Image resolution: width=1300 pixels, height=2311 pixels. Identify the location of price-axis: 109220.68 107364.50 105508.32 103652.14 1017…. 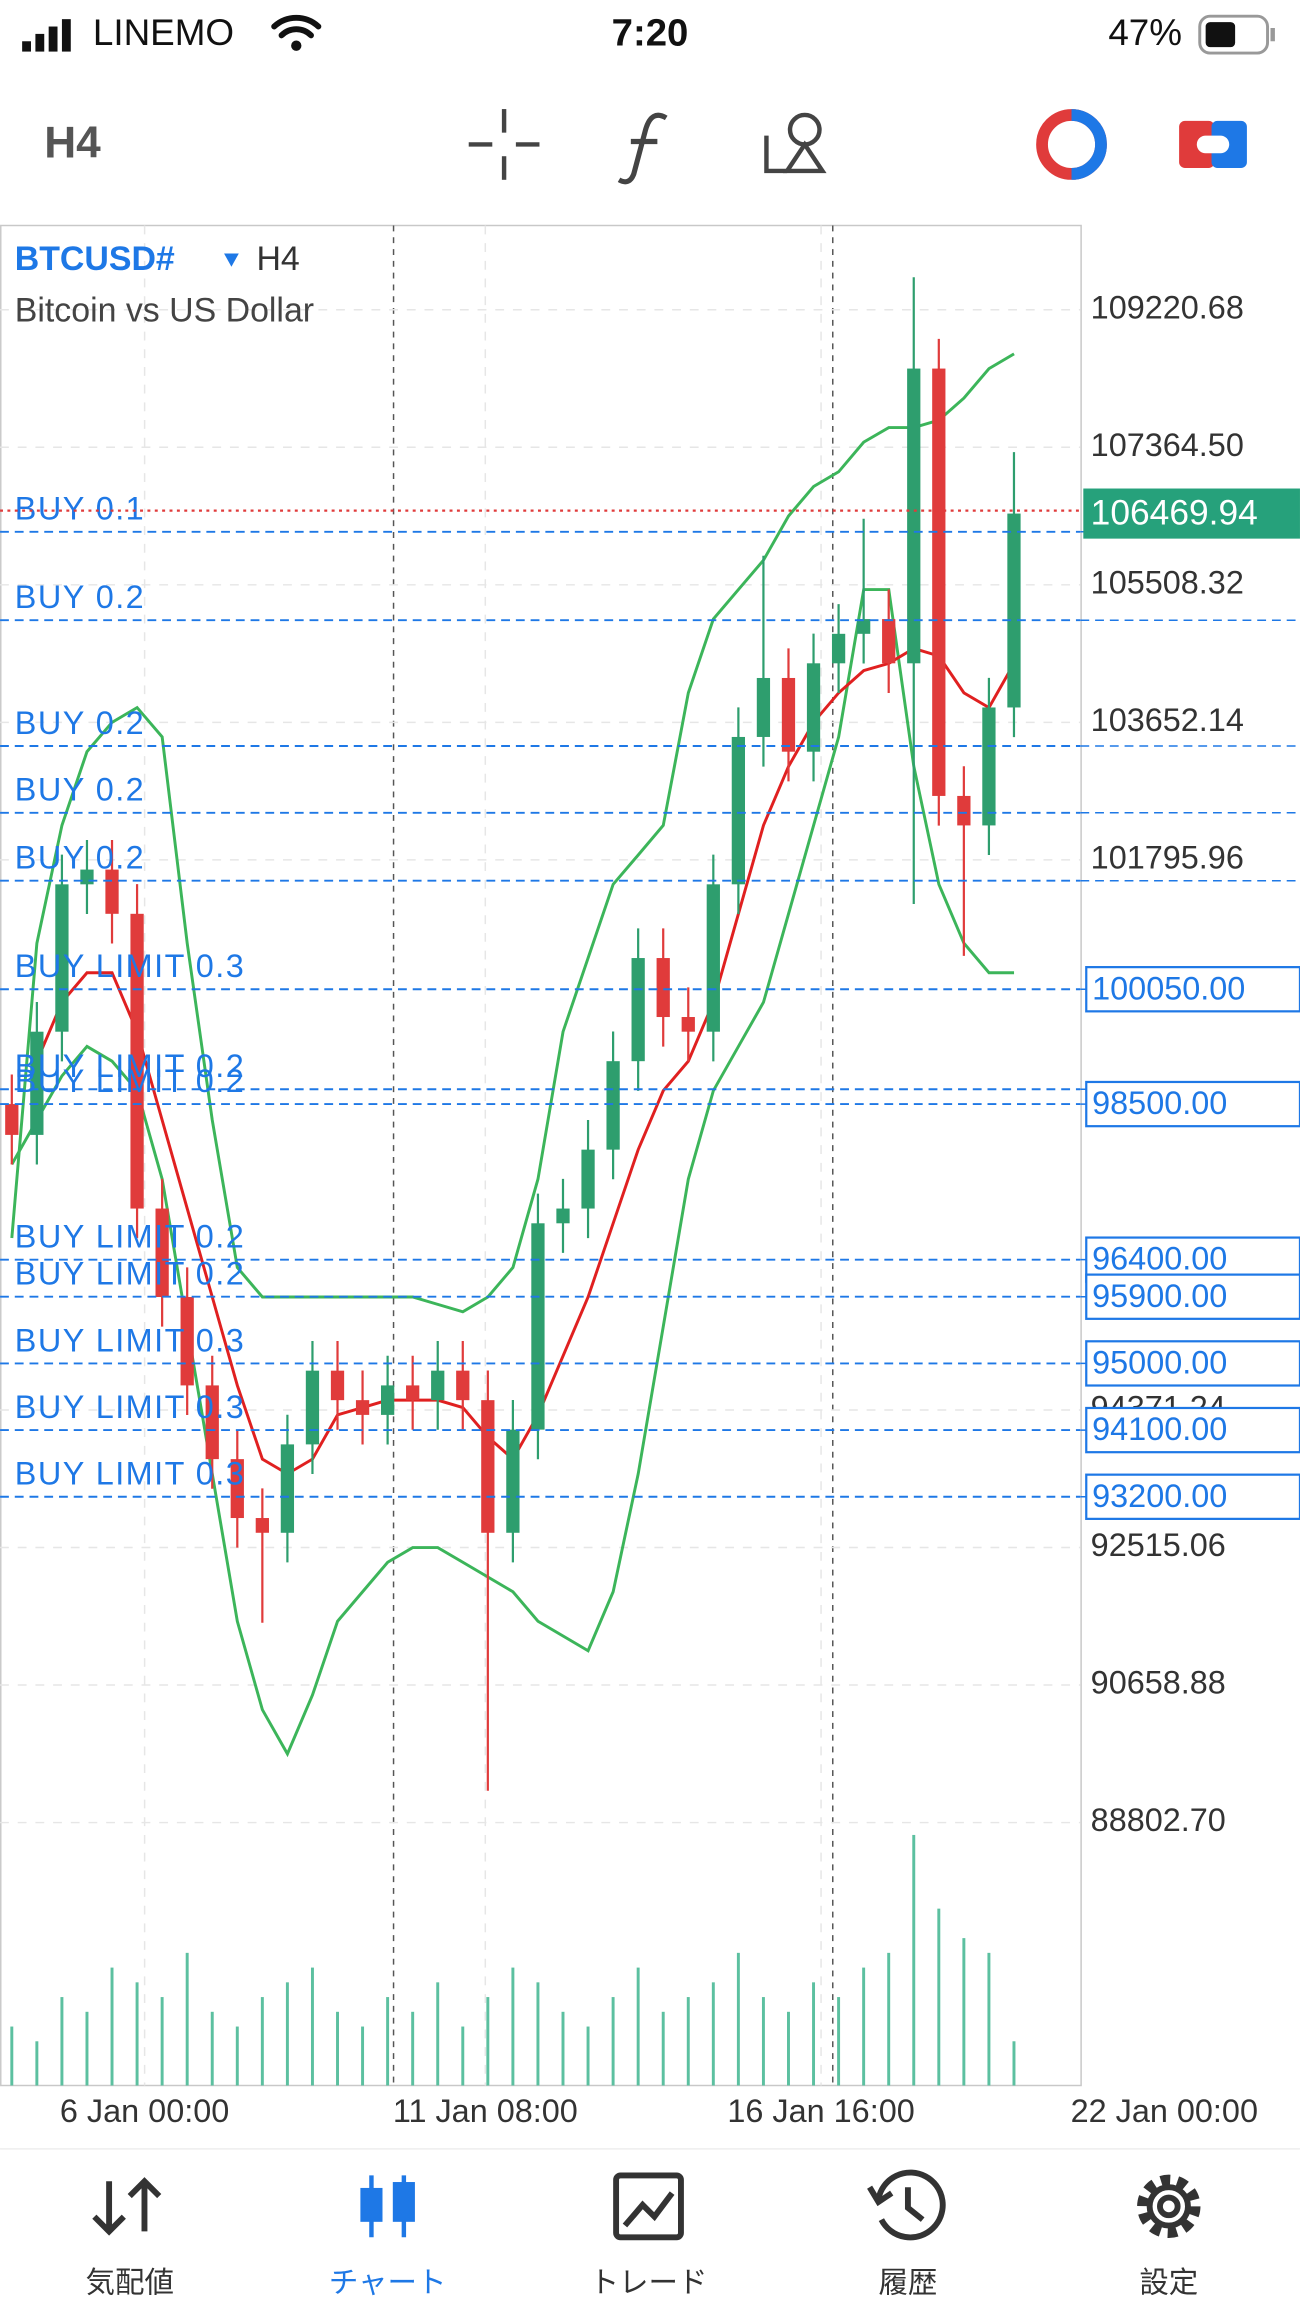
(1190, 1063).